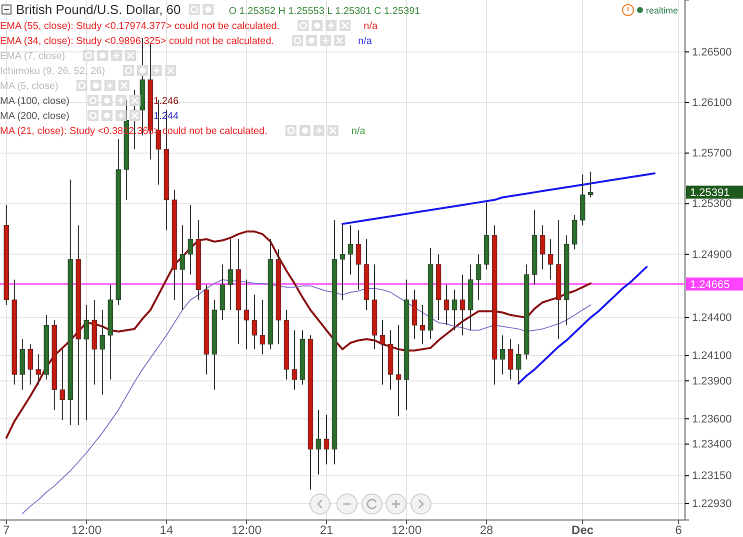 Image resolution: width=743 pixels, height=537 pixels. Describe the element at coordinates (712, 444) in the screenshot. I see `y-tick-label: 1.23400` at that location.